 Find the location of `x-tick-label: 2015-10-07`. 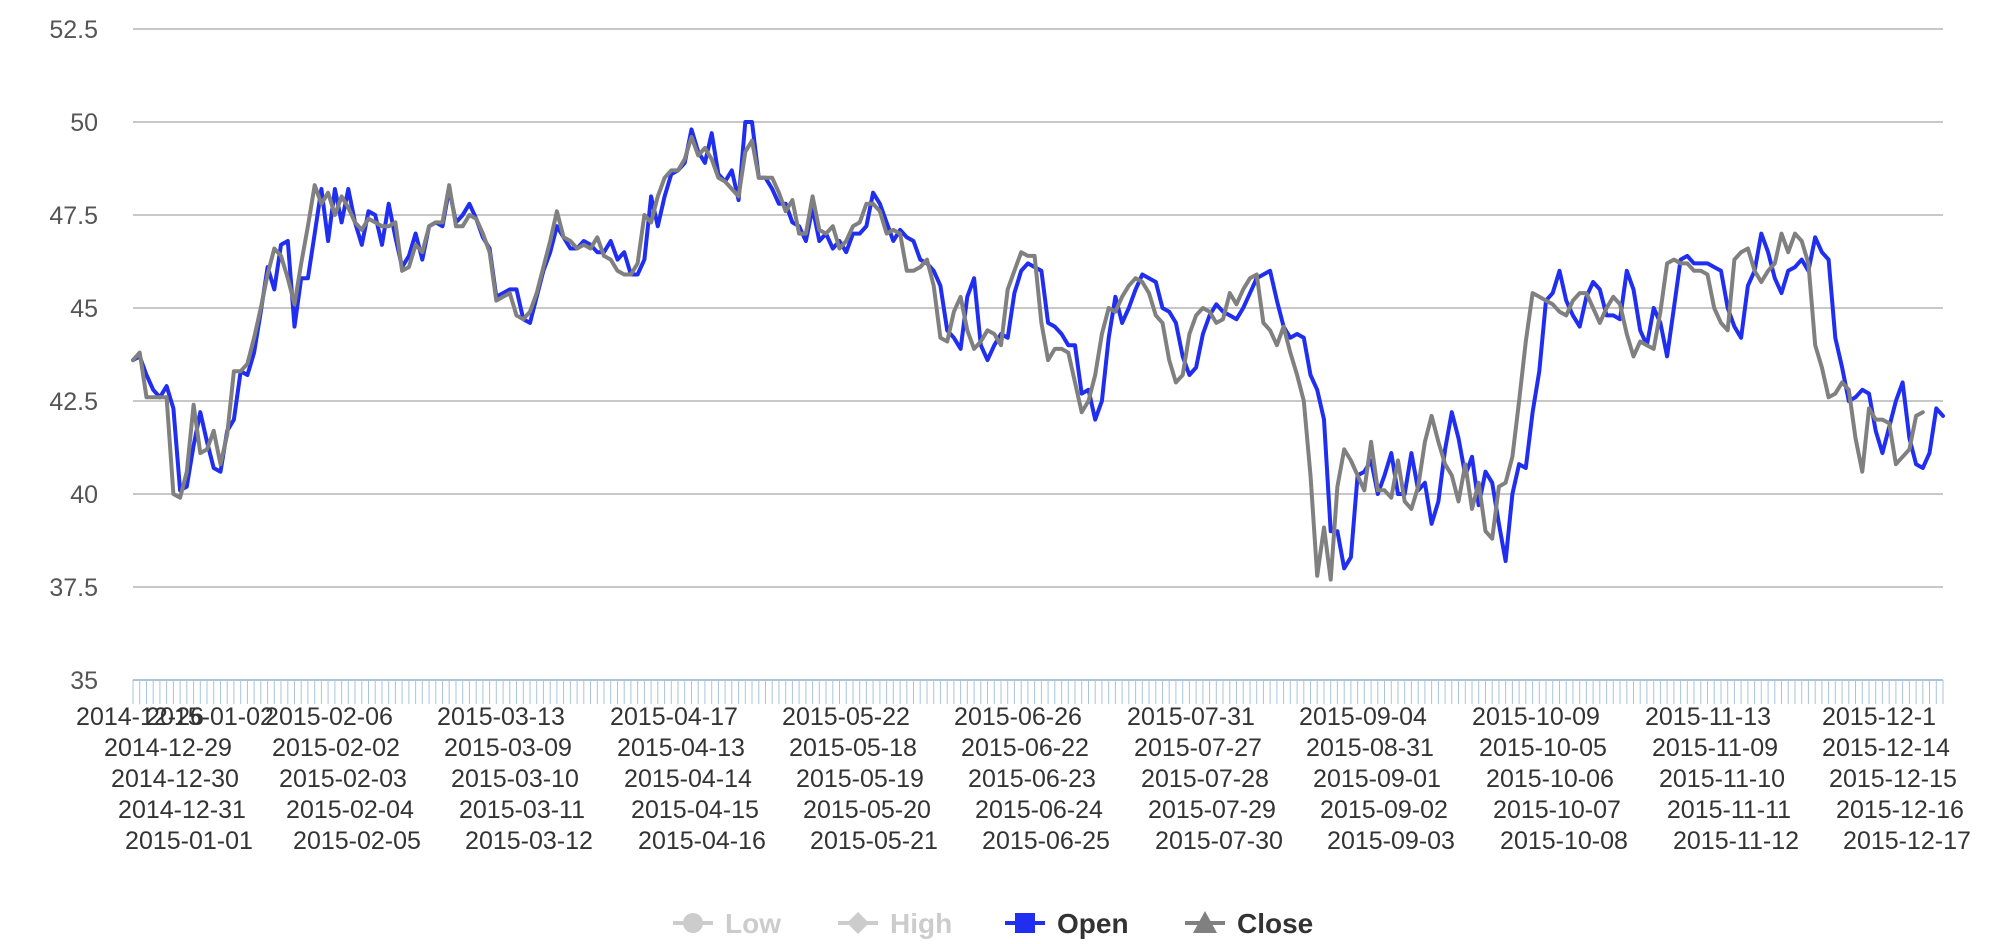

x-tick-label: 2015-10-07 is located at coordinates (1557, 810).